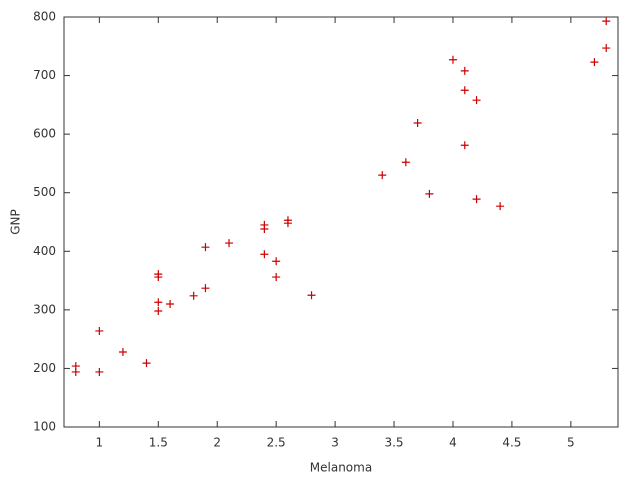  I want to click on x-tick-label: 3, so click(335, 443).